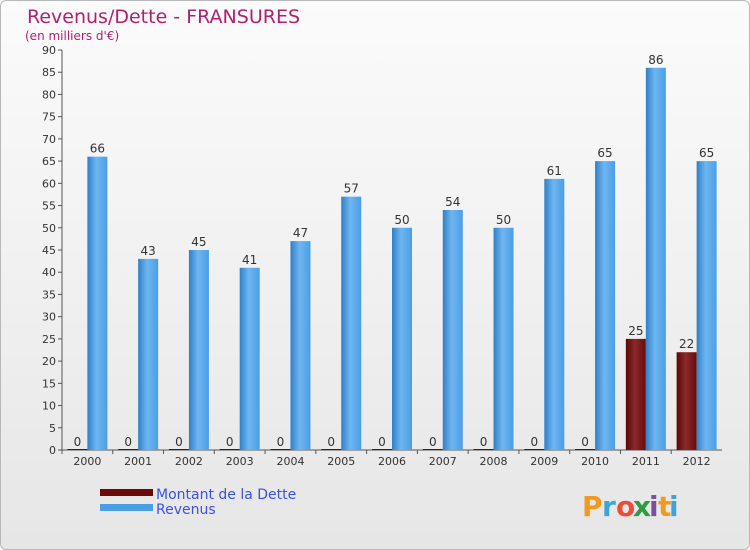 The height and width of the screenshot is (550, 750). What do you see at coordinates (226, 495) in the screenshot?
I see `legend-label-dette: Montant de la Dette` at bounding box center [226, 495].